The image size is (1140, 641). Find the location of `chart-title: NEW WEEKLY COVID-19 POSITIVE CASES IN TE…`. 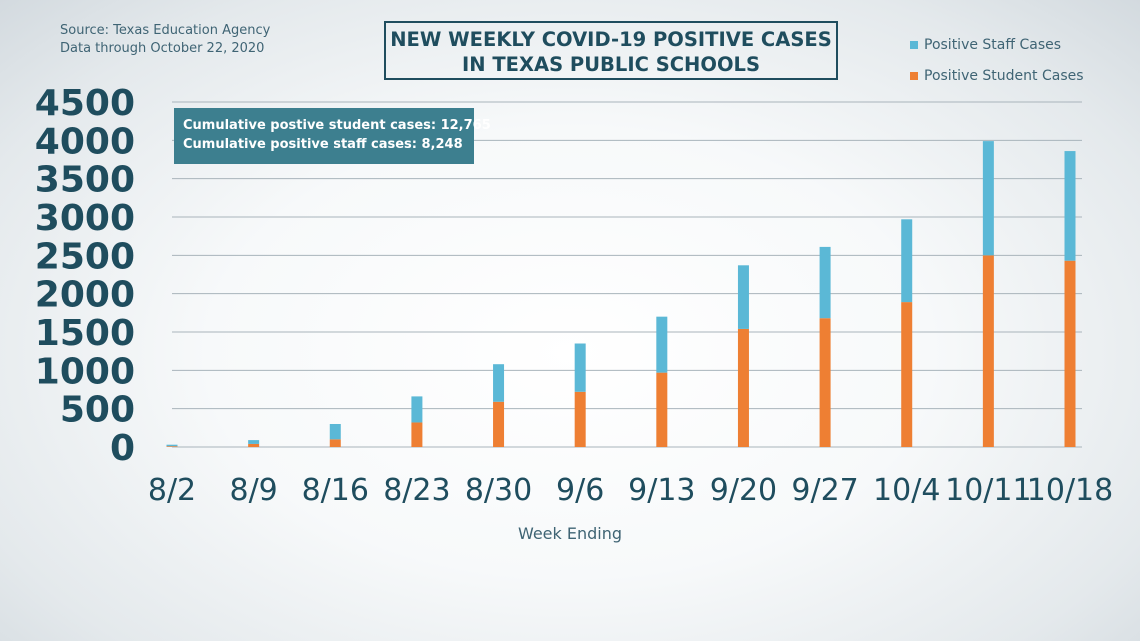

chart-title: NEW WEEKLY COVID-19 POSITIVE CASES IN TE… is located at coordinates (611, 50).